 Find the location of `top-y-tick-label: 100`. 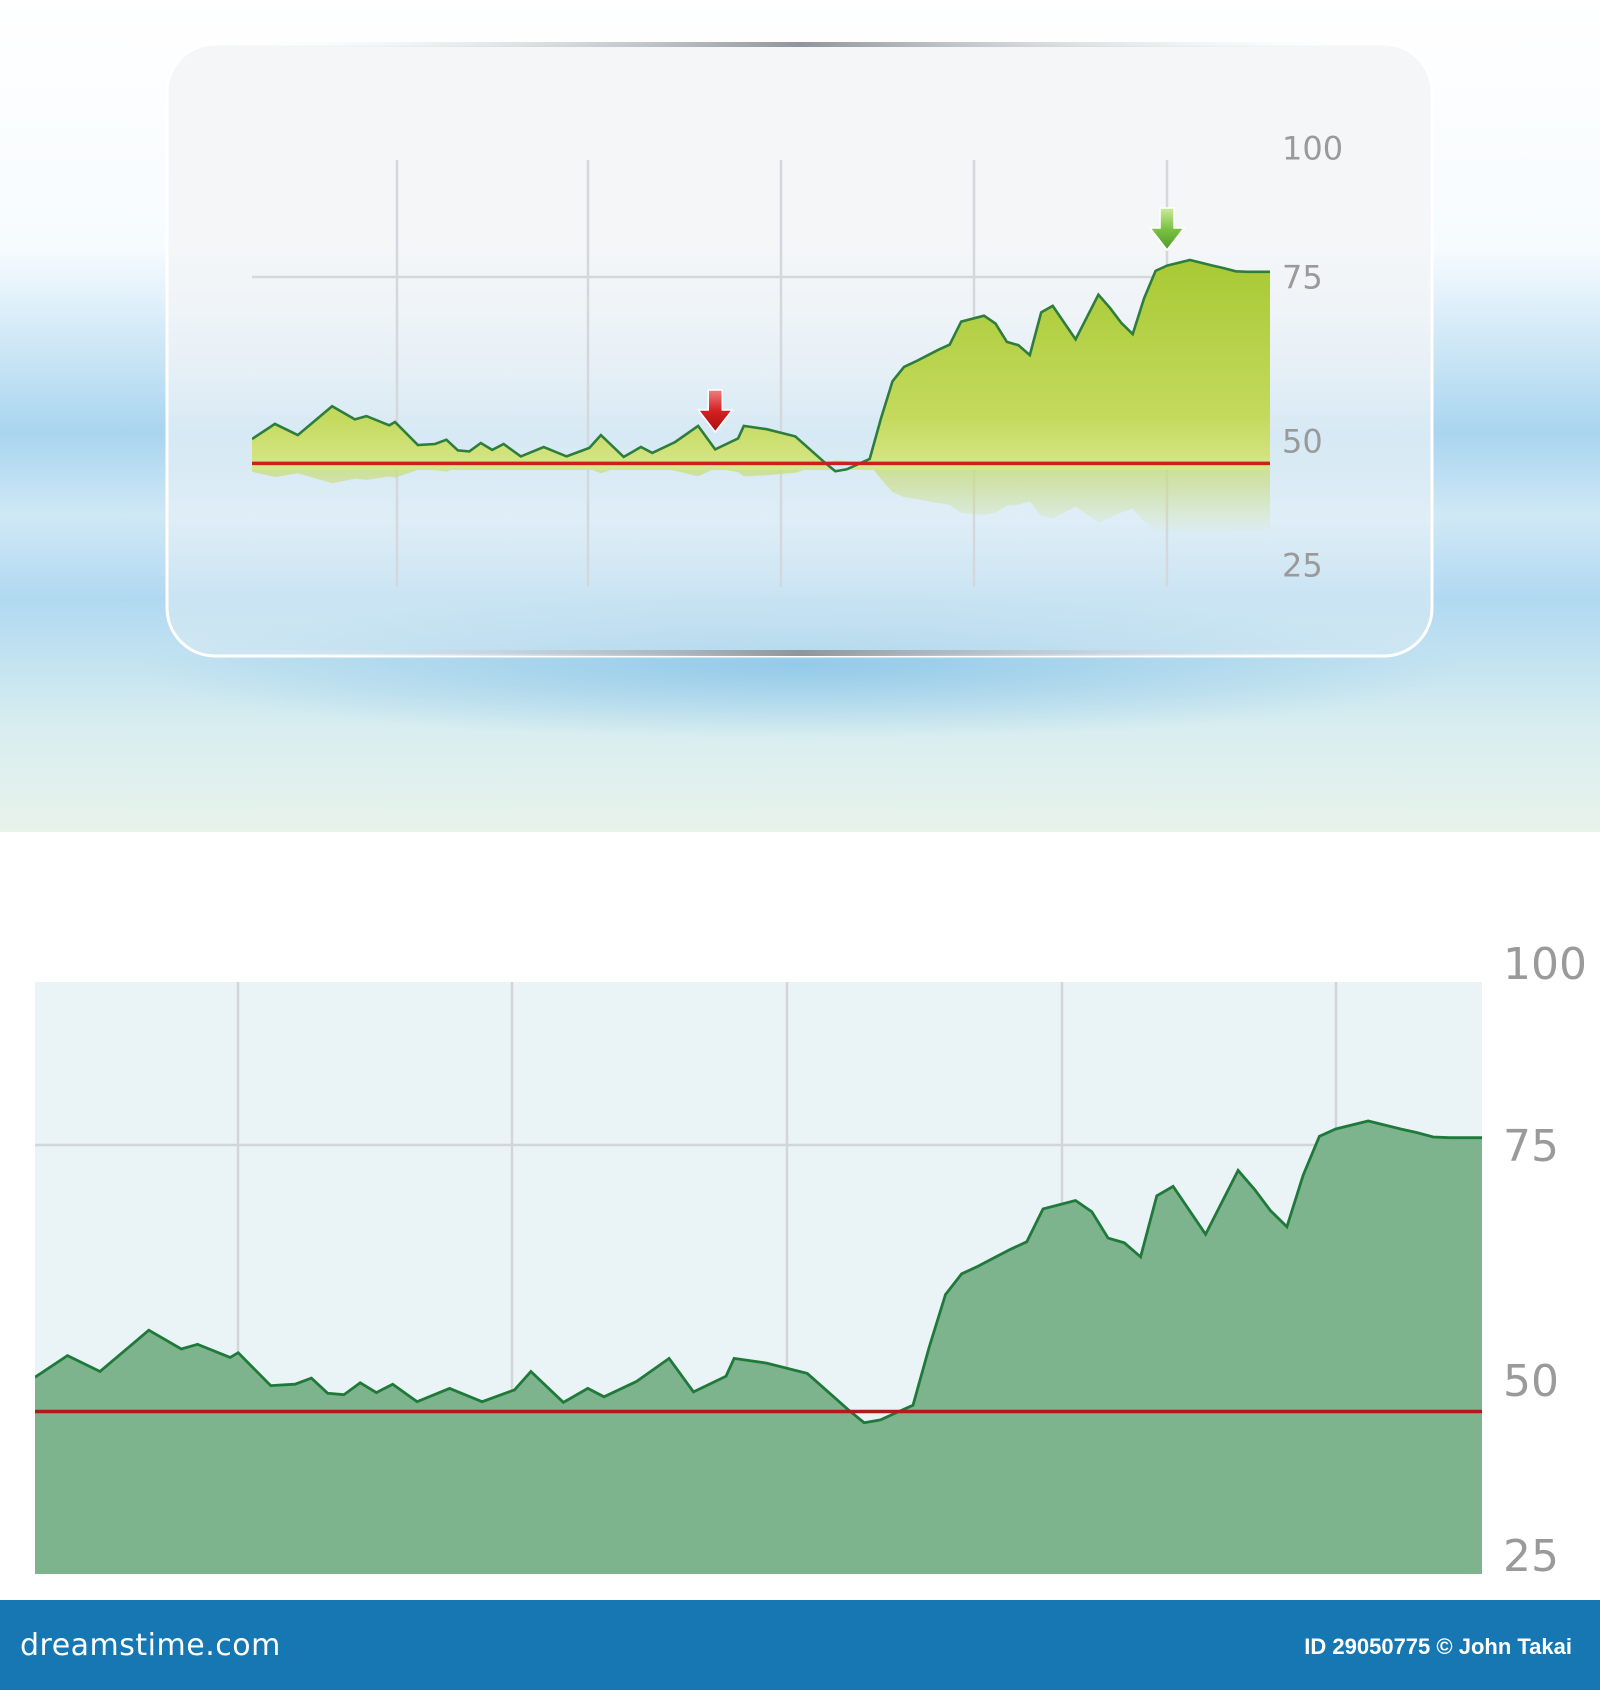

top-y-tick-label: 100 is located at coordinates (1312, 149).